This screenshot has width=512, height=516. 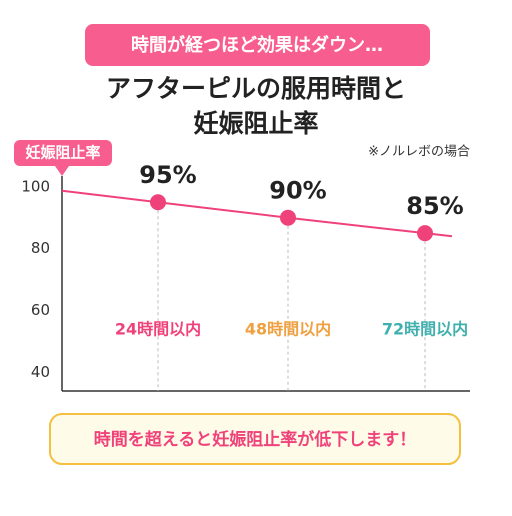 What do you see at coordinates (167, 175) in the screenshot?
I see `value-label: 95%` at bounding box center [167, 175].